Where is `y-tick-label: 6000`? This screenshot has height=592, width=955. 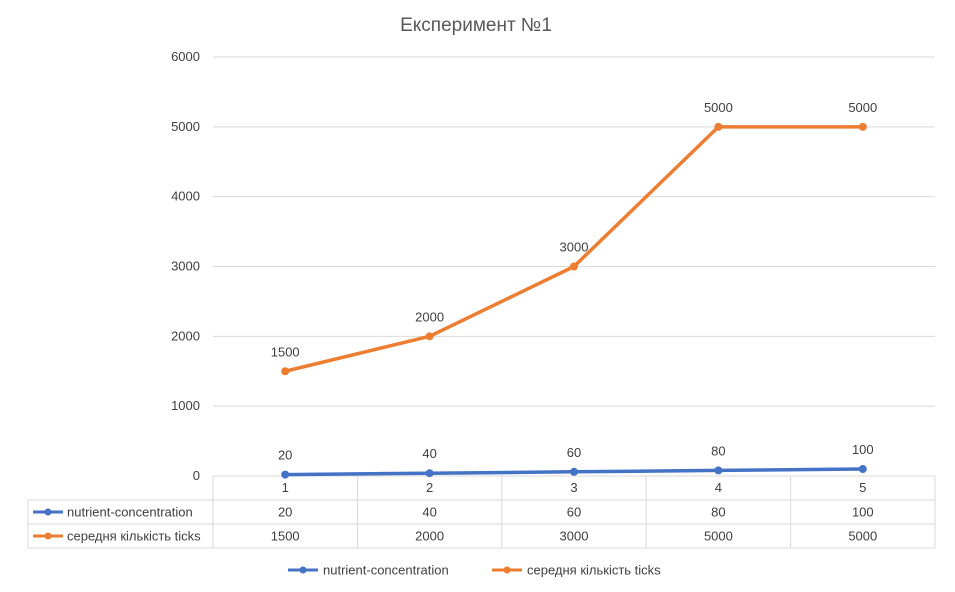
y-tick-label: 6000 is located at coordinates (185, 56).